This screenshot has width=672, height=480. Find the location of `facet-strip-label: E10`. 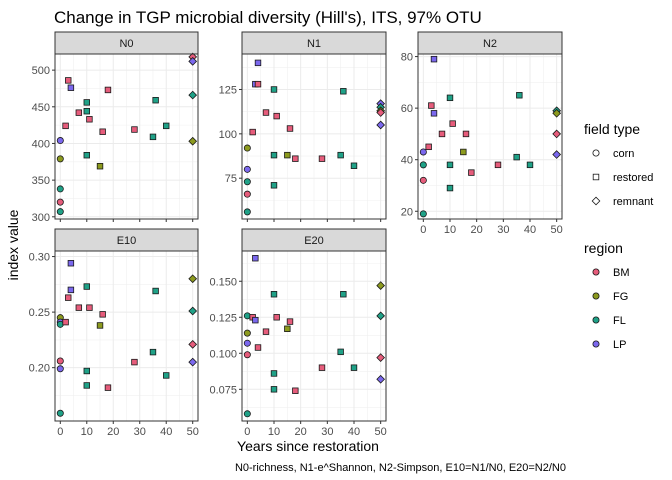

facet-strip-label: E10 is located at coordinates (127, 241).